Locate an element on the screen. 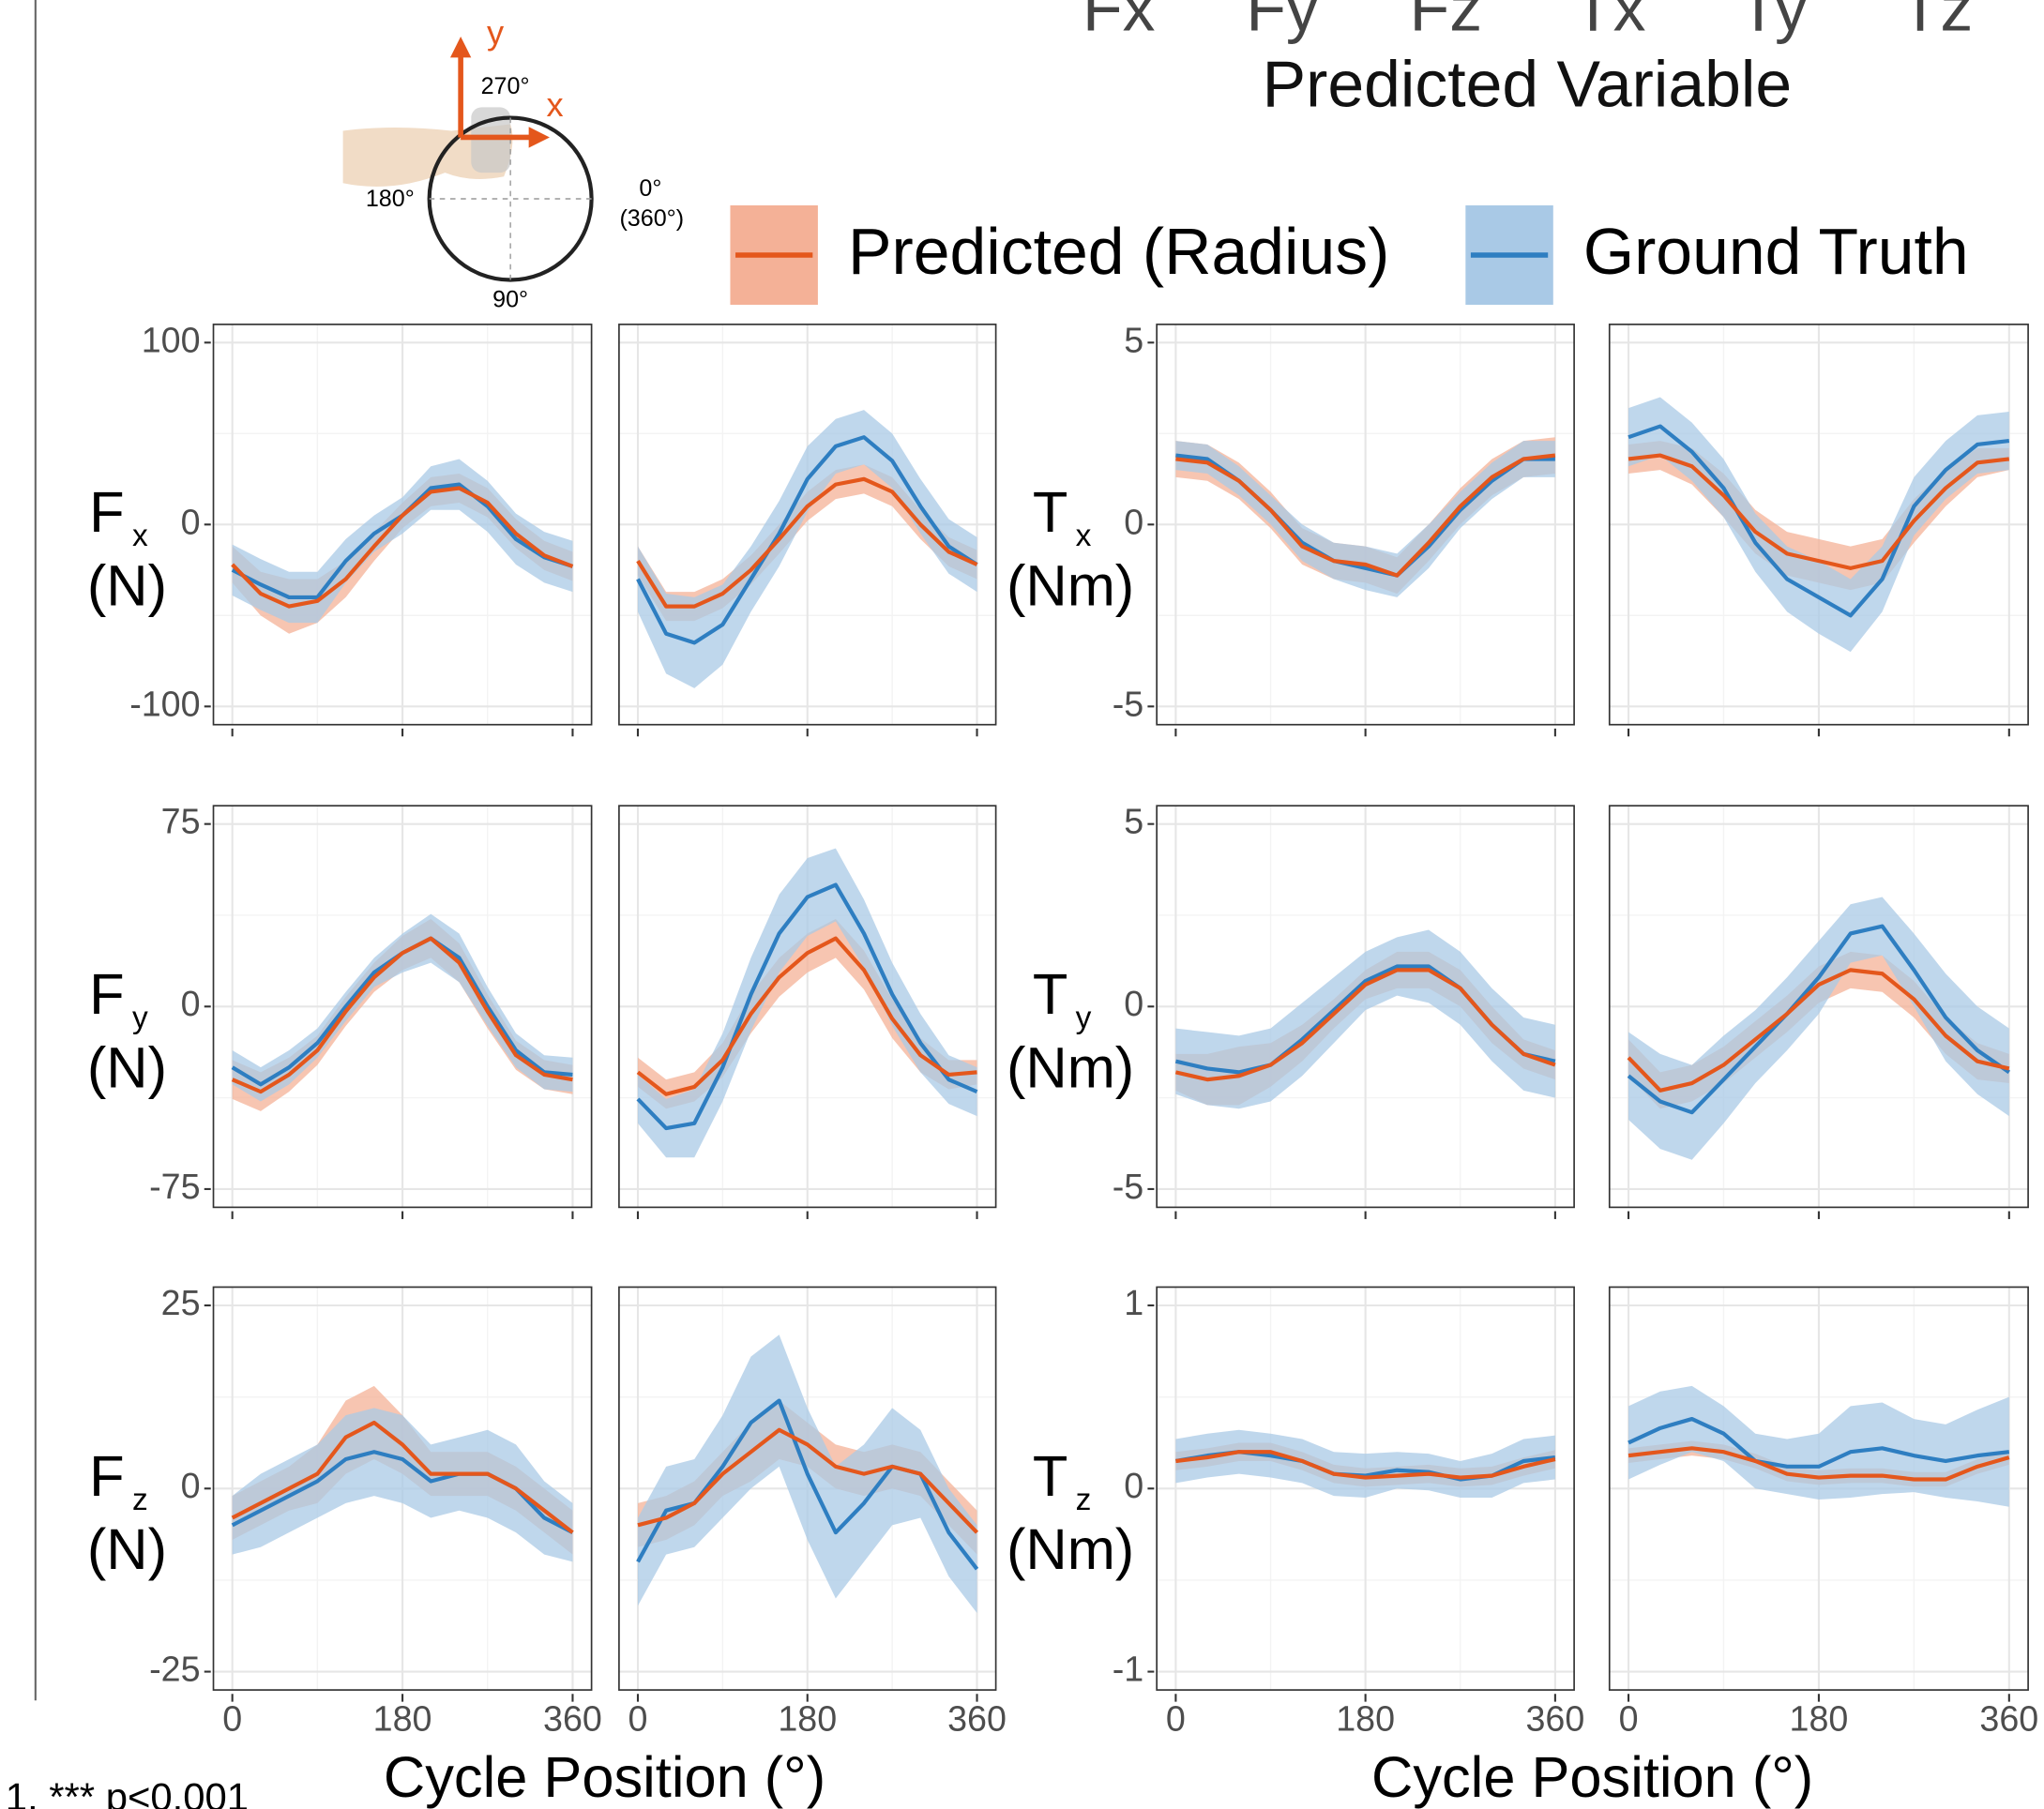 The width and height of the screenshot is (2044, 1809). y-tick-label: 25 is located at coordinates (181, 1302).